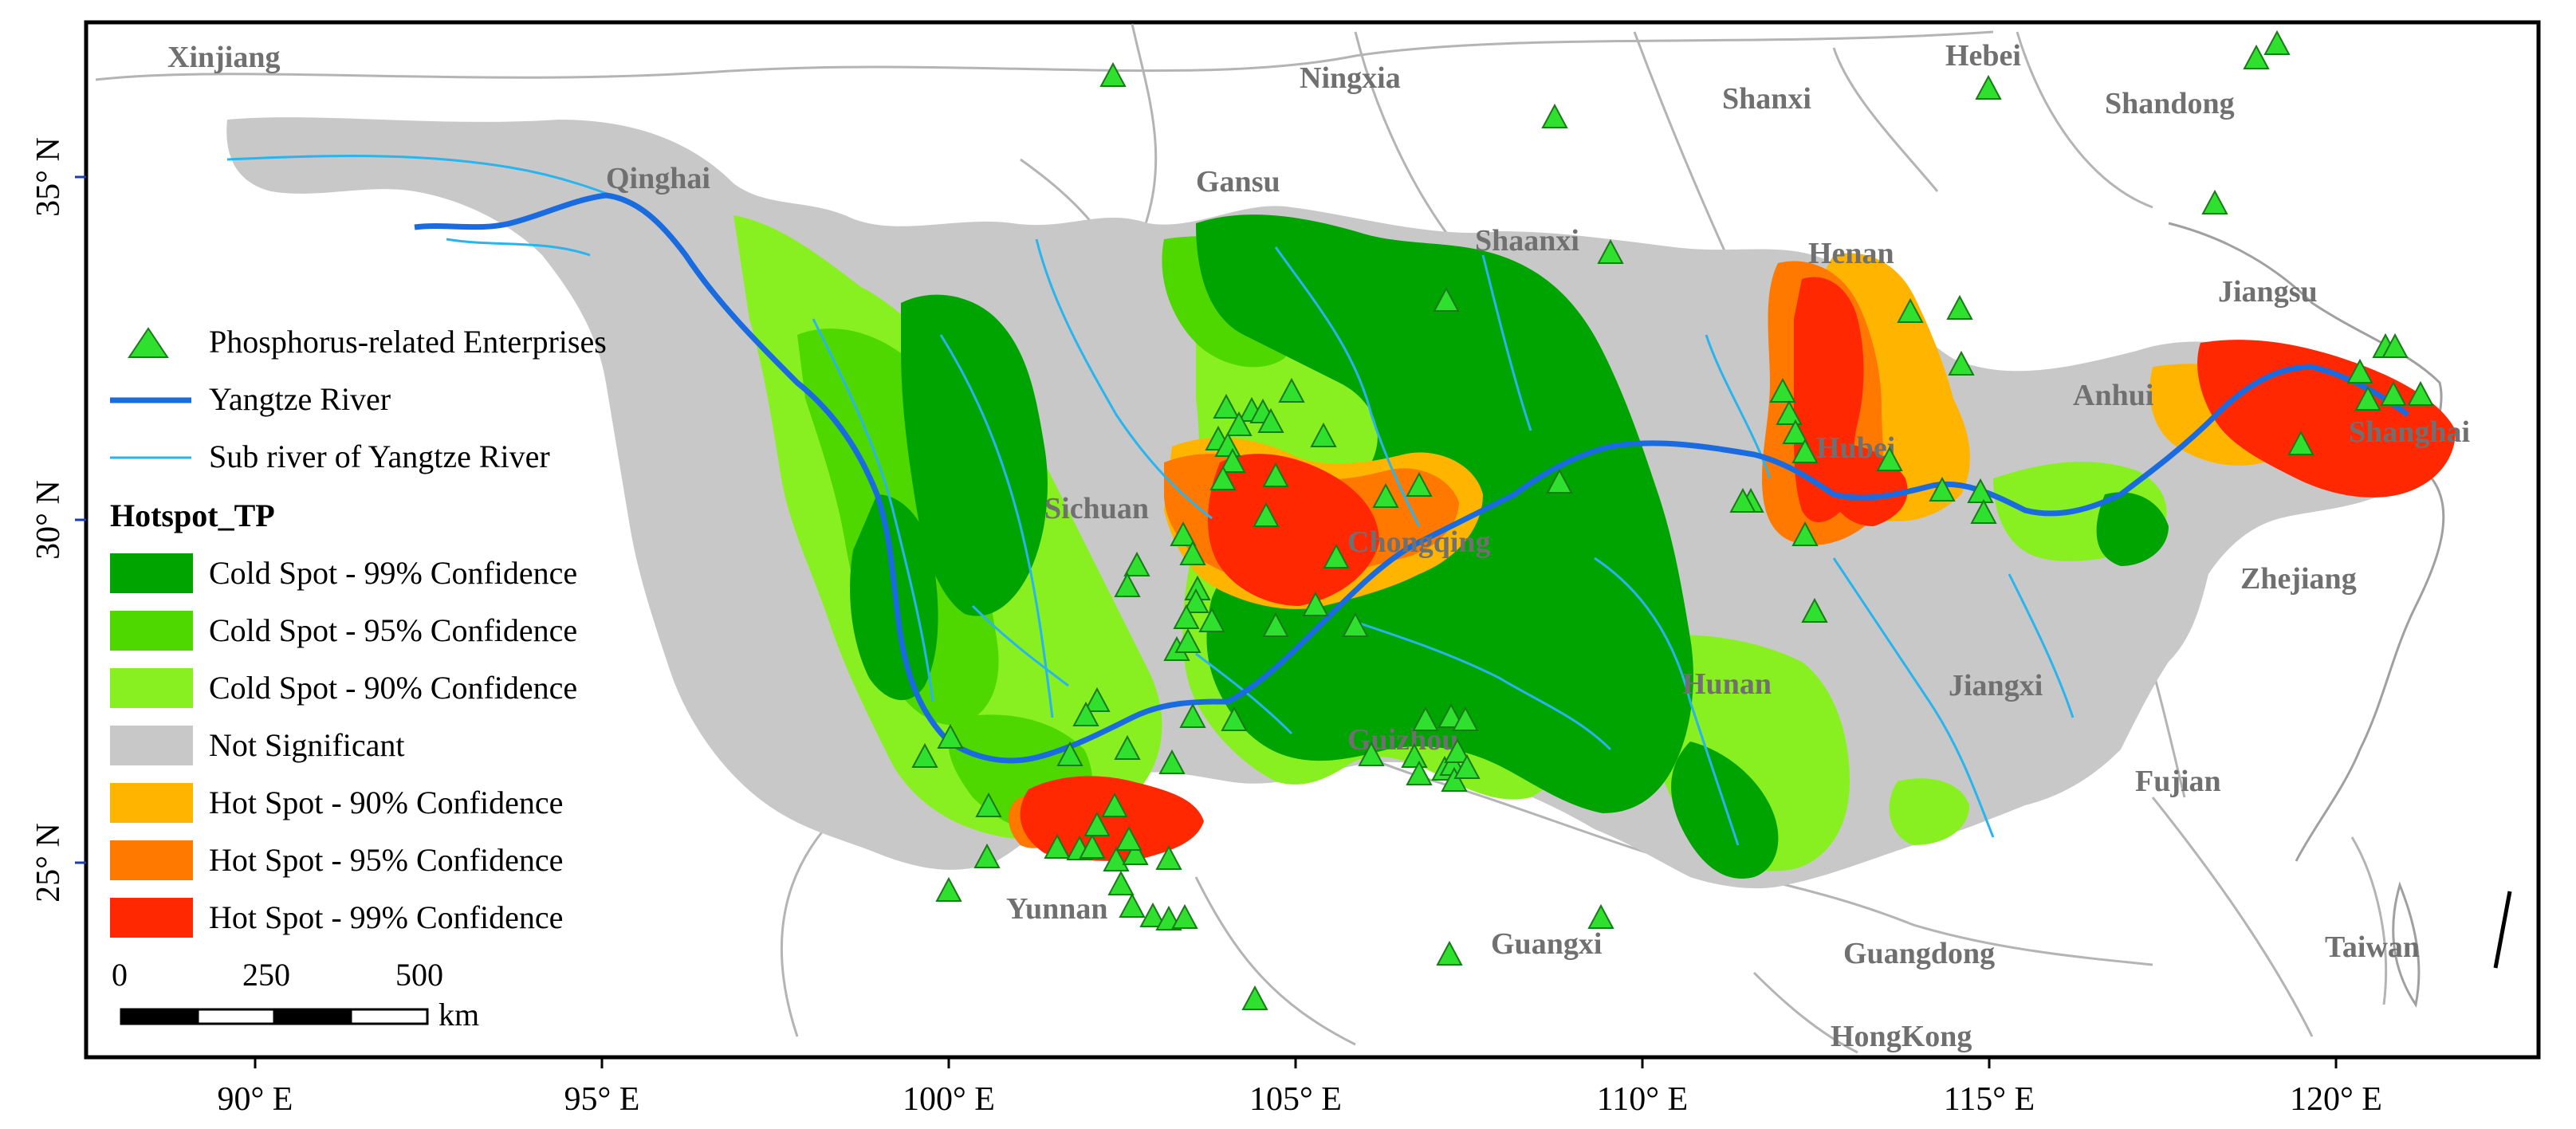 The width and height of the screenshot is (2576, 1129). Describe the element at coordinates (386, 803) in the screenshot. I see `legend-label-hot90: Hot Spot - 90% Confidence` at that location.